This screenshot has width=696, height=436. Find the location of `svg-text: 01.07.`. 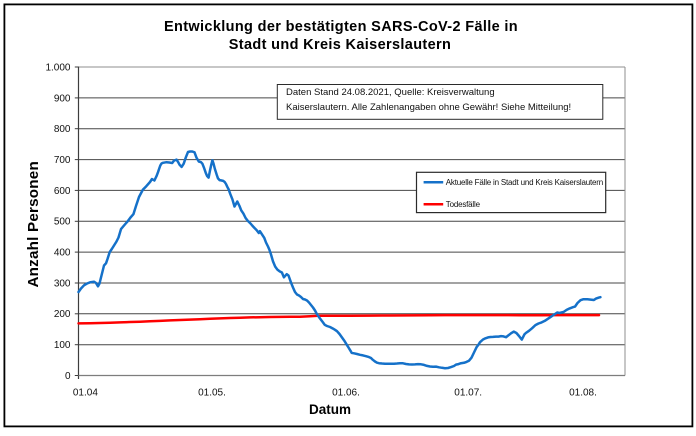

svg-text: 01.07. is located at coordinates (468, 392).